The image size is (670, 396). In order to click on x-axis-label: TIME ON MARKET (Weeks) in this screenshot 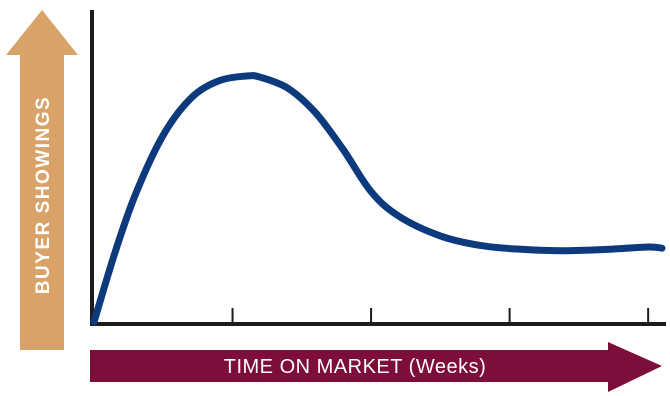, I will do `click(355, 367)`.